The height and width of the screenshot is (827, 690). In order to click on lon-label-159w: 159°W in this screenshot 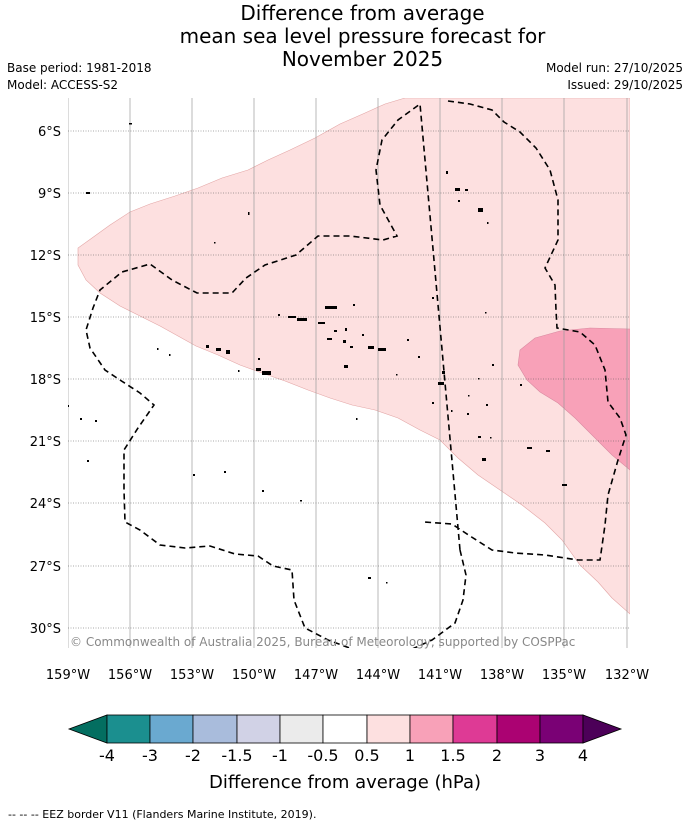, I will do `click(68, 675)`.